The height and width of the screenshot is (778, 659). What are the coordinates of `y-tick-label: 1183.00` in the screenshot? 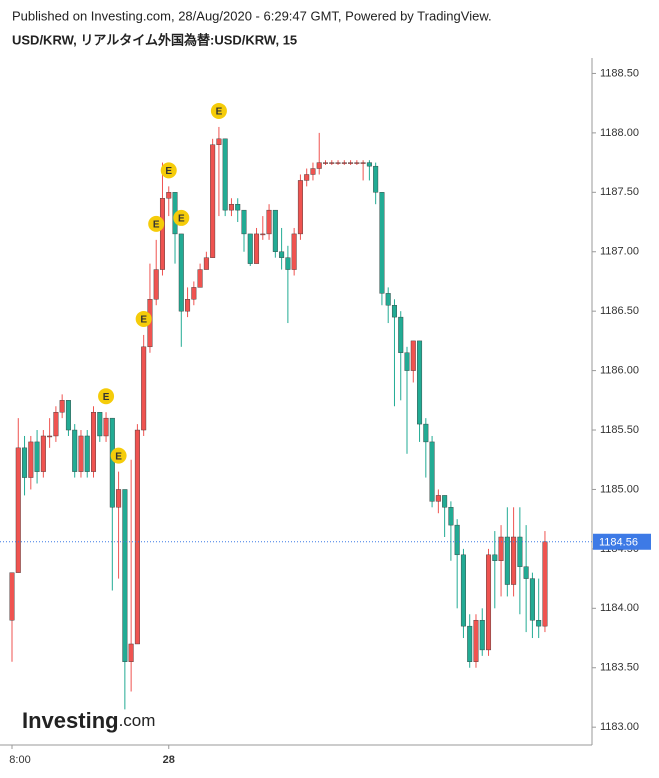 It's located at (619, 727).